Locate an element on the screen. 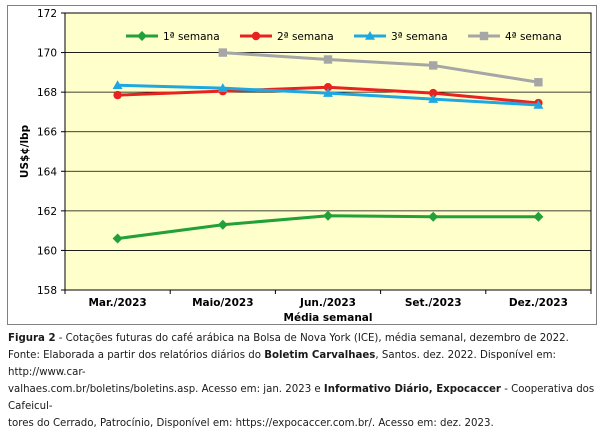 This screenshot has height=432, width=603. legend-label-4: 4ª semana is located at coordinates (533, 37).